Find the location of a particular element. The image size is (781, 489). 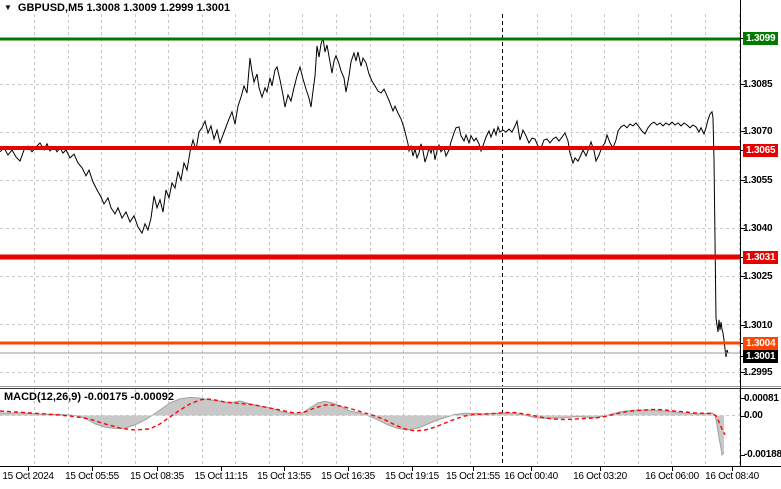

macd-signal-line is located at coordinates (363, 417).